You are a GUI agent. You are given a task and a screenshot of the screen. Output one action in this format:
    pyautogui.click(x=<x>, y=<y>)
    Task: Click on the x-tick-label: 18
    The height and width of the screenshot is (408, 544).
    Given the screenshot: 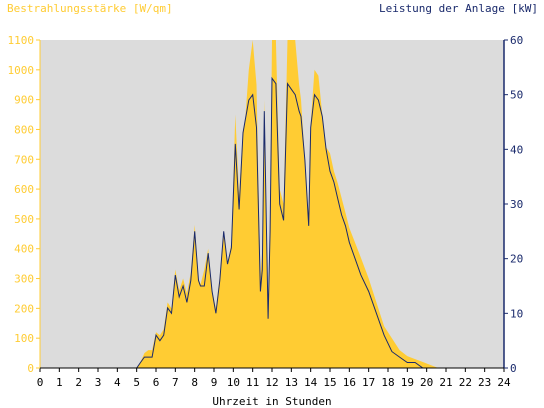 What is the action you would take?
    pyautogui.click(x=387, y=382)
    